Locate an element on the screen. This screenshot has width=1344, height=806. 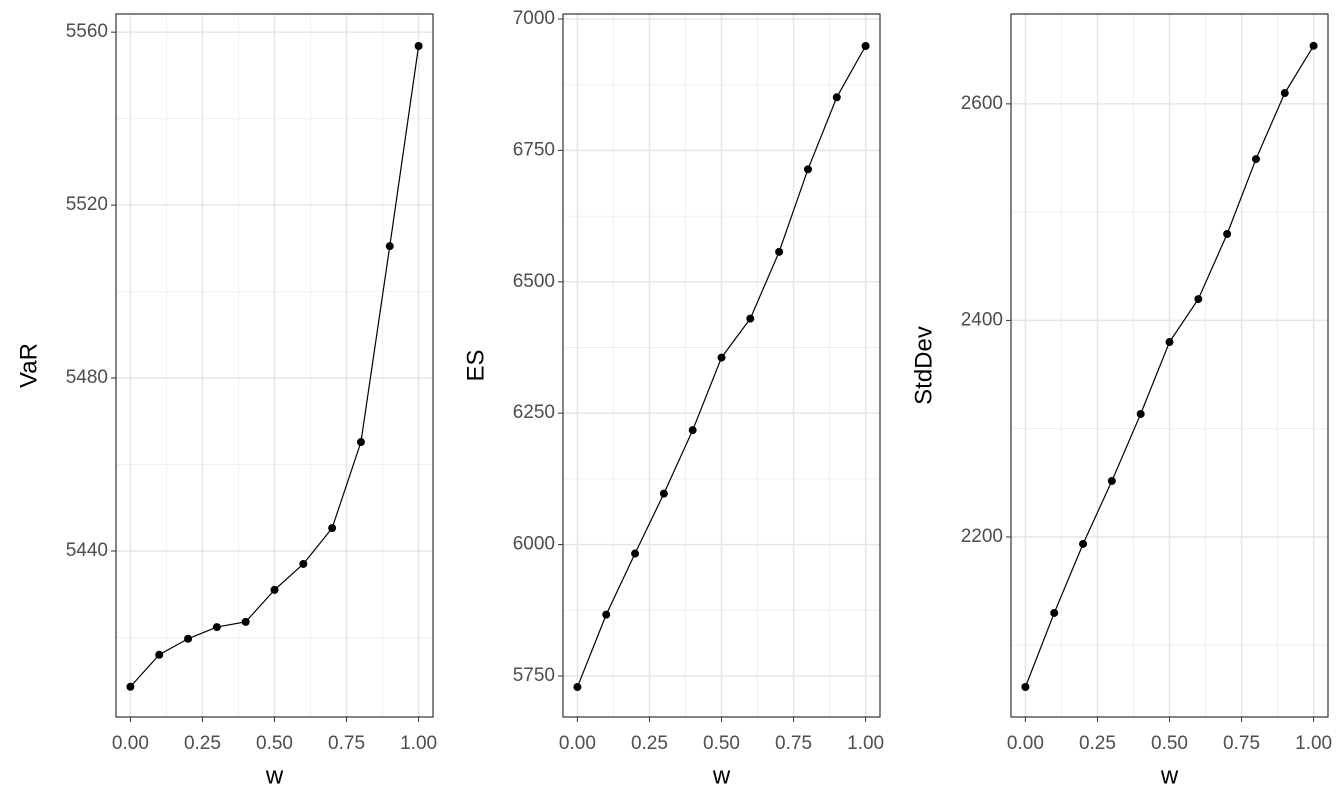
y-tick-label: 6750 is located at coordinates (534, 149).